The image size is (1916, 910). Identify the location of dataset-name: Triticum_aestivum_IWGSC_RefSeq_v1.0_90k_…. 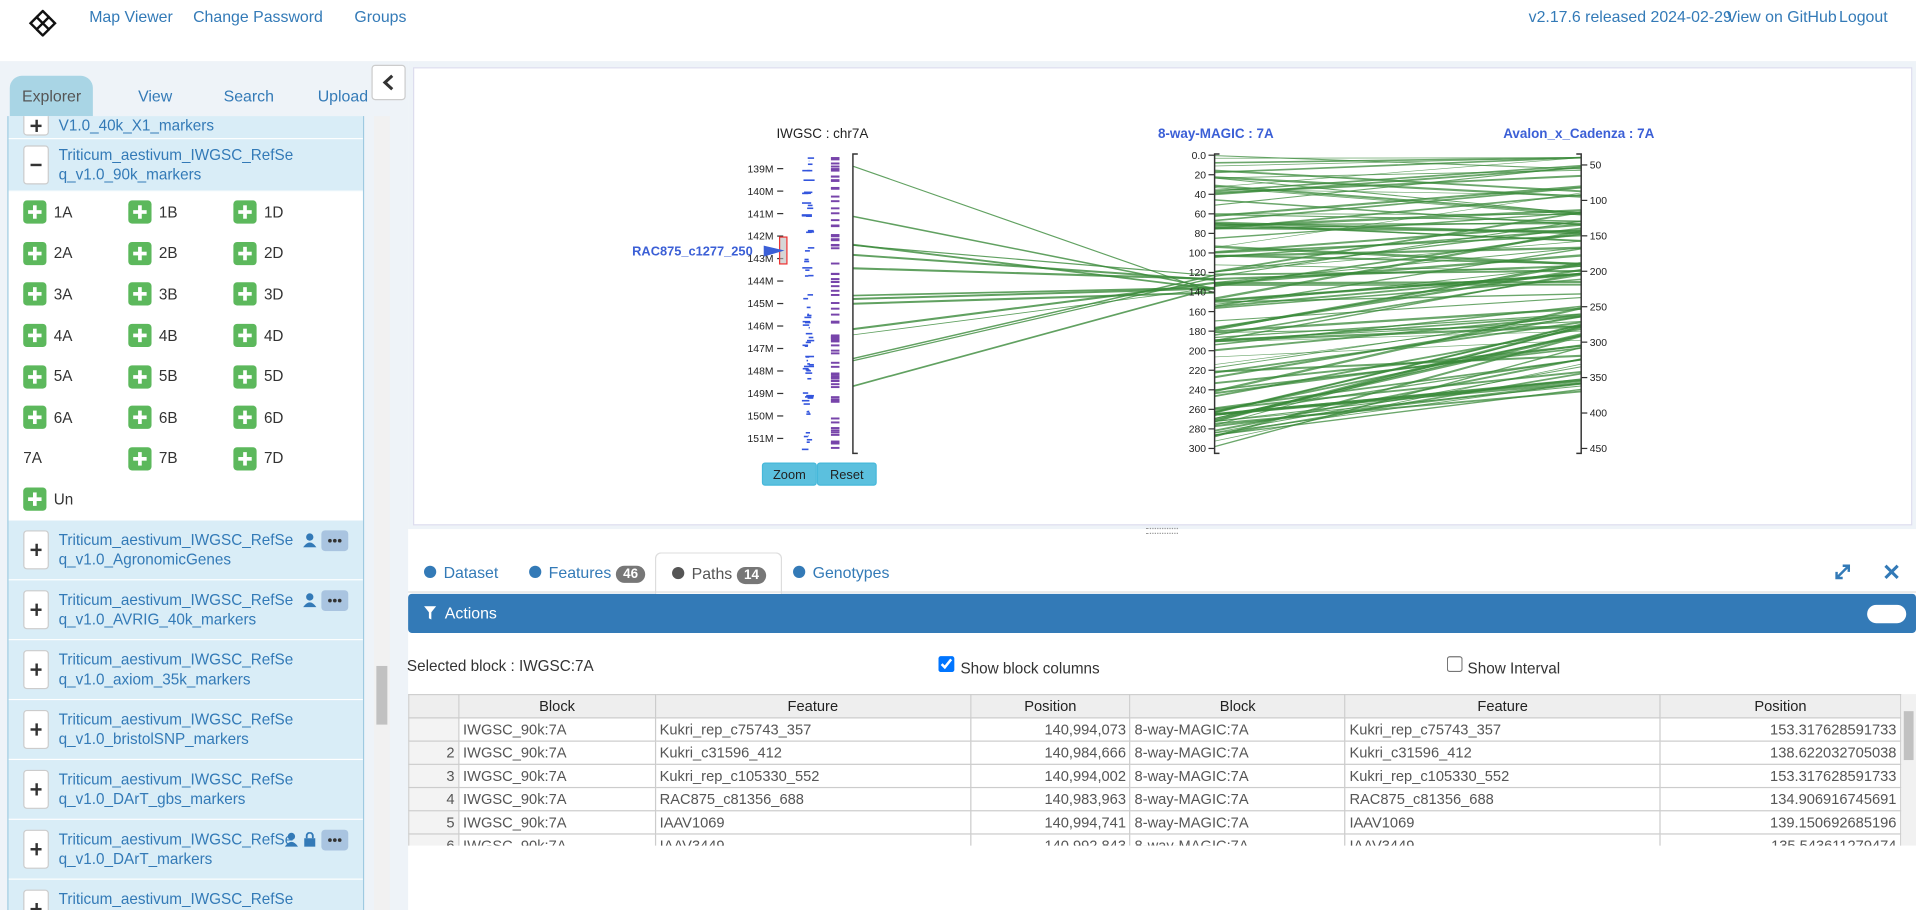
(176, 165).